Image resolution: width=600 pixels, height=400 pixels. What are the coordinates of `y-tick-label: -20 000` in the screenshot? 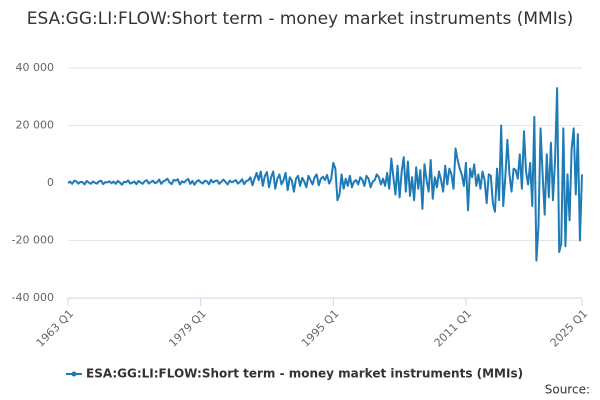 It's located at (33, 240).